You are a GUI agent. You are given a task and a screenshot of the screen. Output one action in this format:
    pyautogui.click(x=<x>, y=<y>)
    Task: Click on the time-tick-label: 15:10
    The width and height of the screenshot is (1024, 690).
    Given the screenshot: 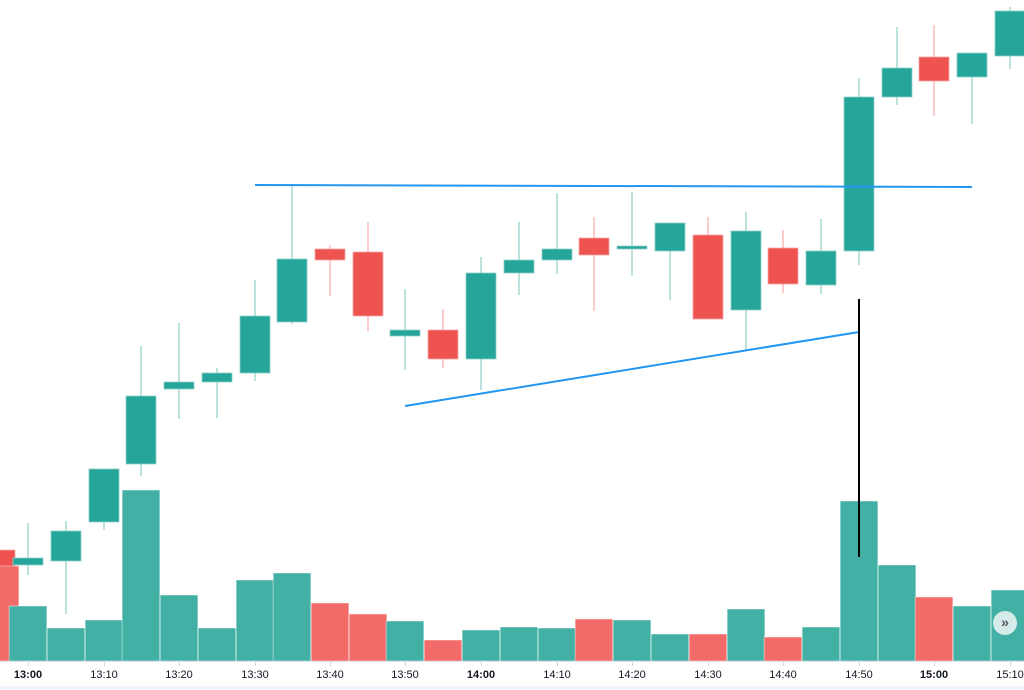 What is the action you would take?
    pyautogui.click(x=1010, y=675)
    